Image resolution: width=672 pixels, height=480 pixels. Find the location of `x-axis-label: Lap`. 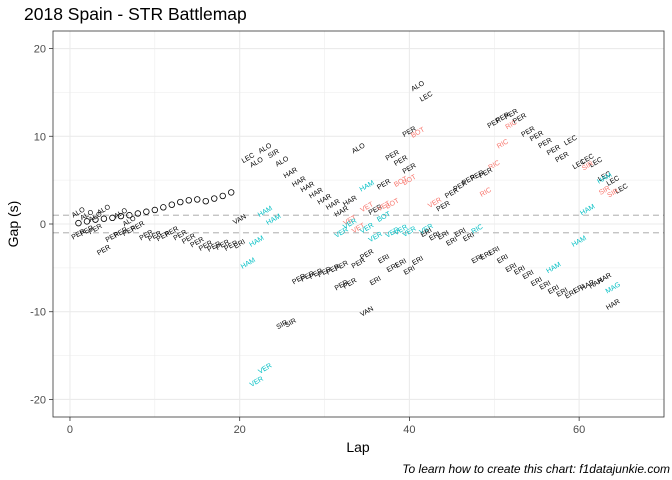

x-axis-label: Lap is located at coordinates (358, 447).